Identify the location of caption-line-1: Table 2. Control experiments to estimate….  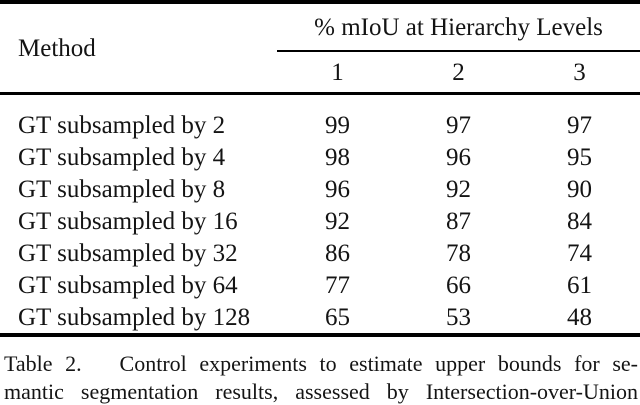
(321, 363).